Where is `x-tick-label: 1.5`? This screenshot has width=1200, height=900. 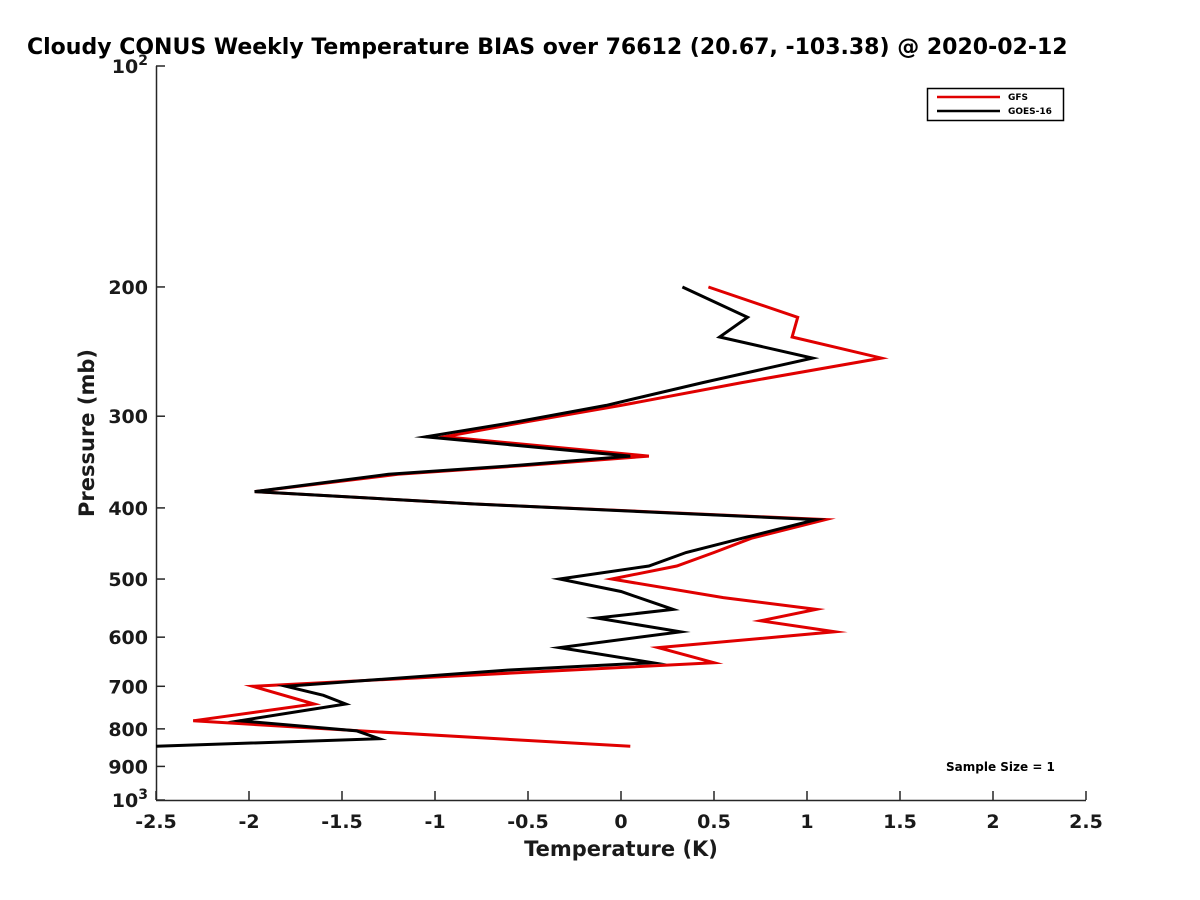
x-tick-label: 1.5 is located at coordinates (900, 822).